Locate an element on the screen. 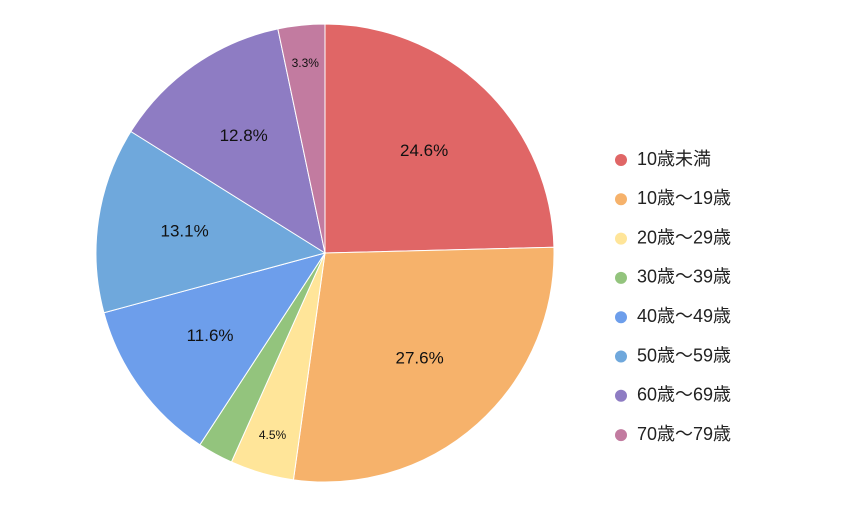  legend-item-8: 70歳〜79歳 is located at coordinates (673, 434).